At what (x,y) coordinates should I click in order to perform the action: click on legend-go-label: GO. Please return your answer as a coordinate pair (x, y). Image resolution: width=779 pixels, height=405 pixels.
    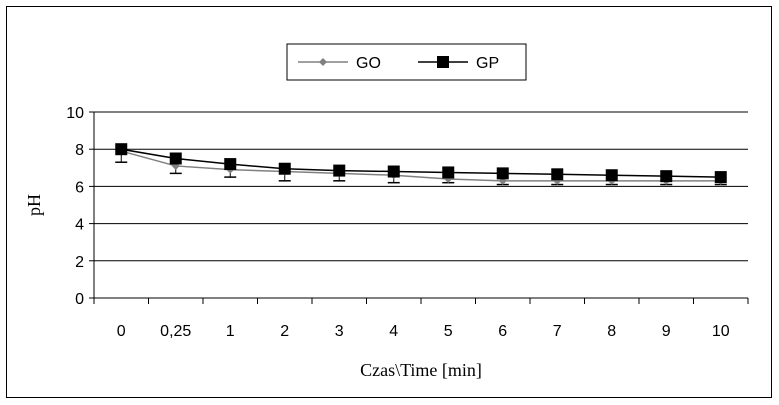
    Looking at the image, I should click on (368, 63).